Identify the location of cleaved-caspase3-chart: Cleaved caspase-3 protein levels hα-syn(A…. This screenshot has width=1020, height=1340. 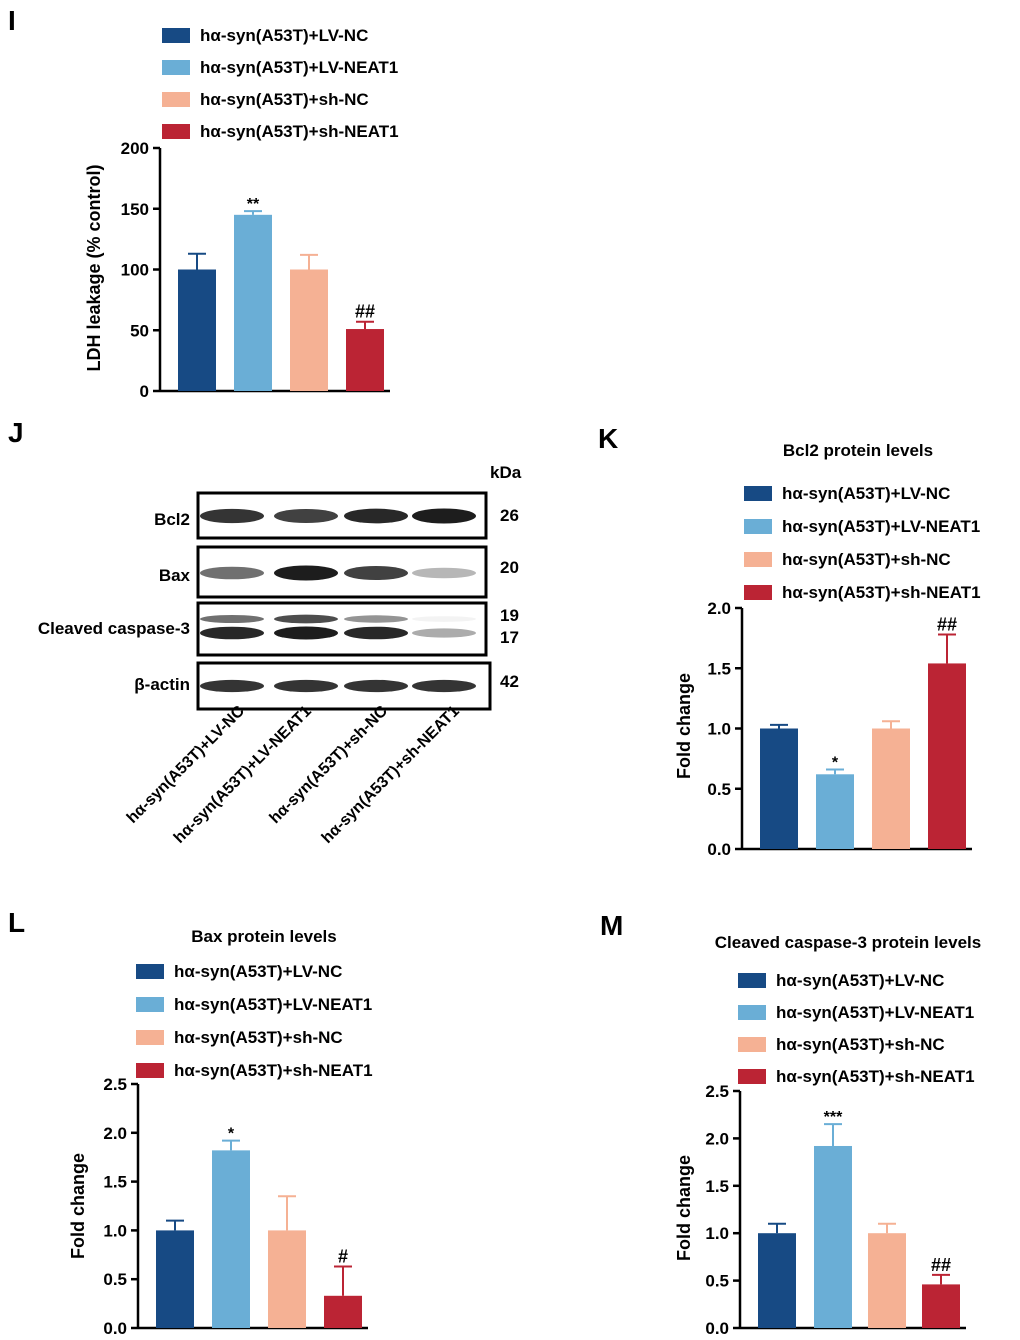
(827, 1135).